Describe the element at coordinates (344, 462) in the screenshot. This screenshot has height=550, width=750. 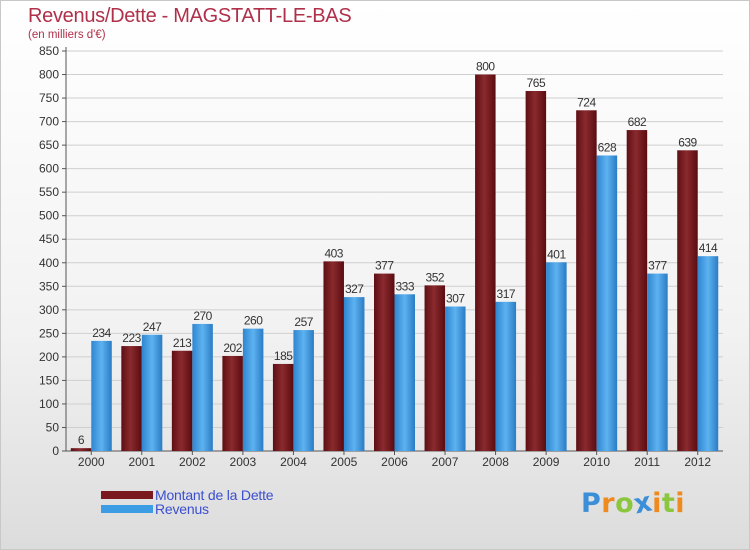
I see `x-tick-label: 2005` at that location.